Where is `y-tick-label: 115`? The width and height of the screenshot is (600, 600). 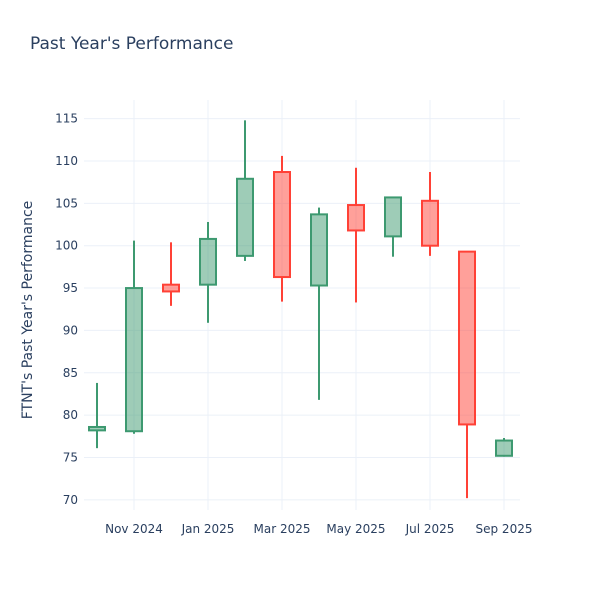
y-tick-label: 115 is located at coordinates (66, 119).